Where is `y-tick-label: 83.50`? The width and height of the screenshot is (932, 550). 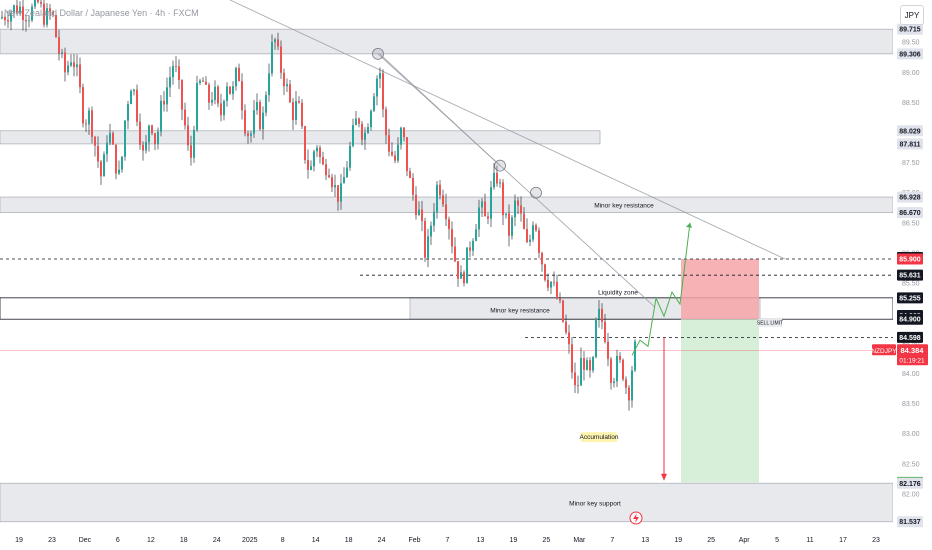 y-tick-label: 83.50 is located at coordinates (911, 404).